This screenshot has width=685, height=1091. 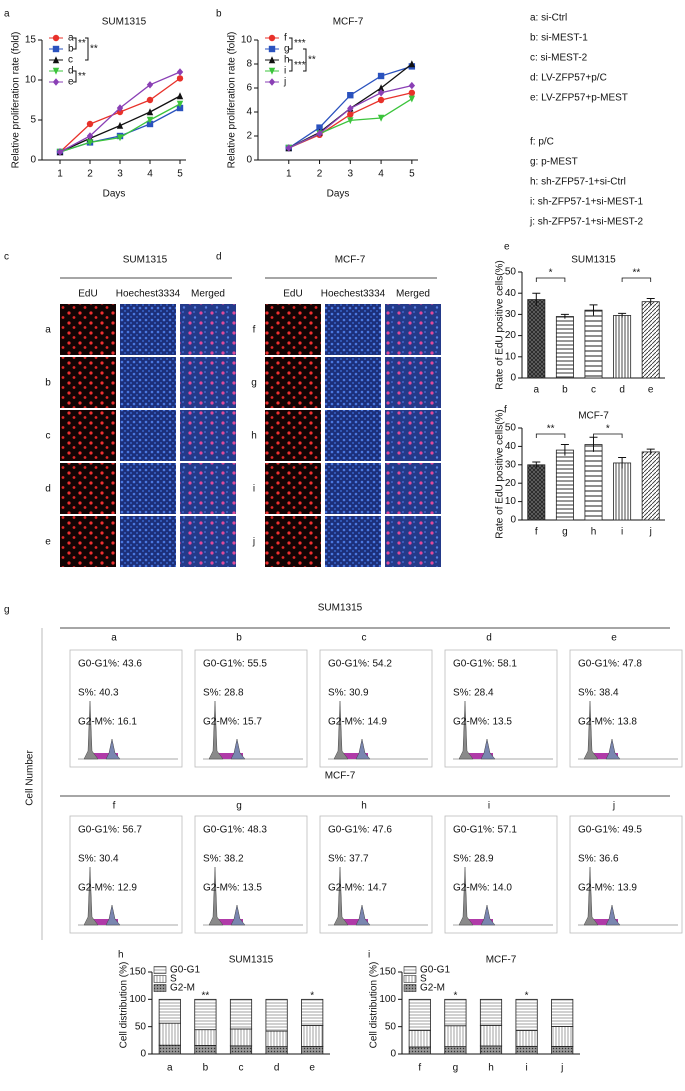 I want to click on panel-title: SUM1315, so click(x=145, y=260).